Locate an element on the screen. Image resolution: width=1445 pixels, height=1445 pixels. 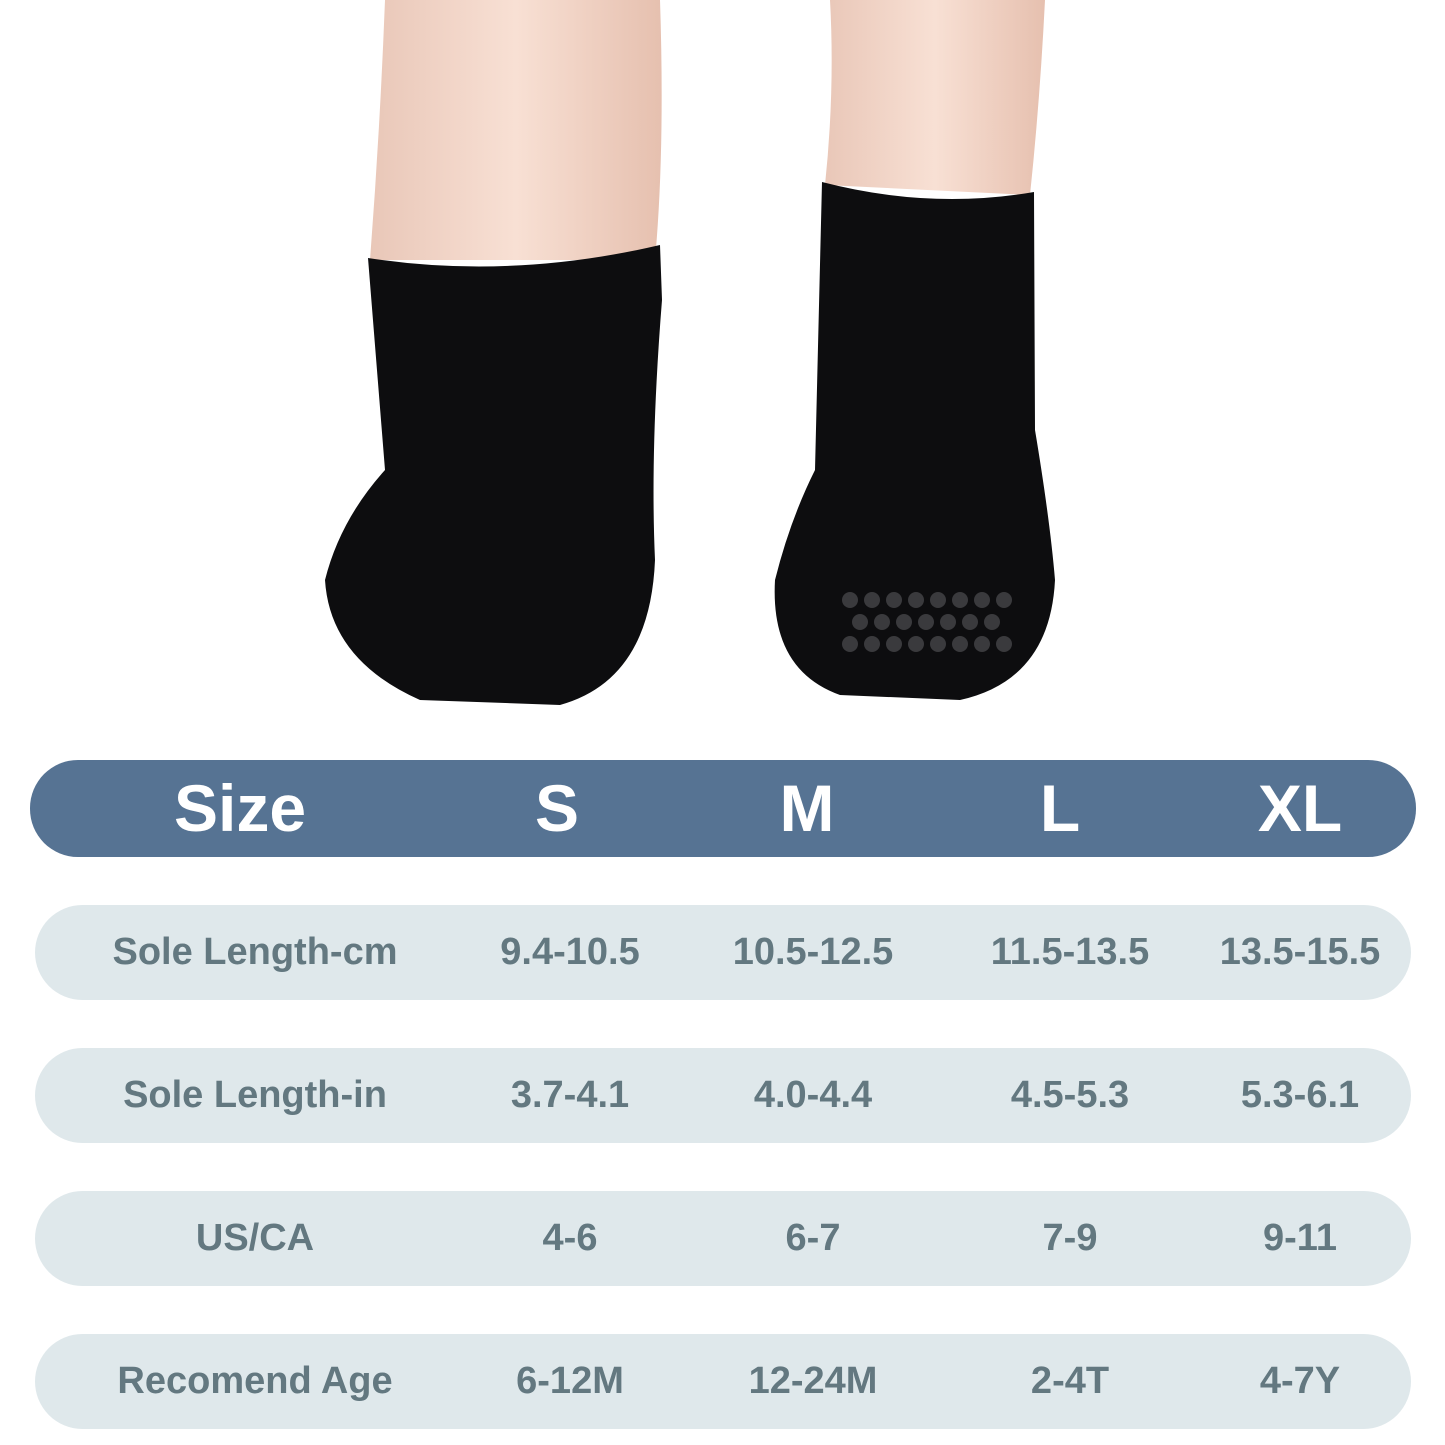
cell-xl: 9-11 is located at coordinates (1300, 1238).